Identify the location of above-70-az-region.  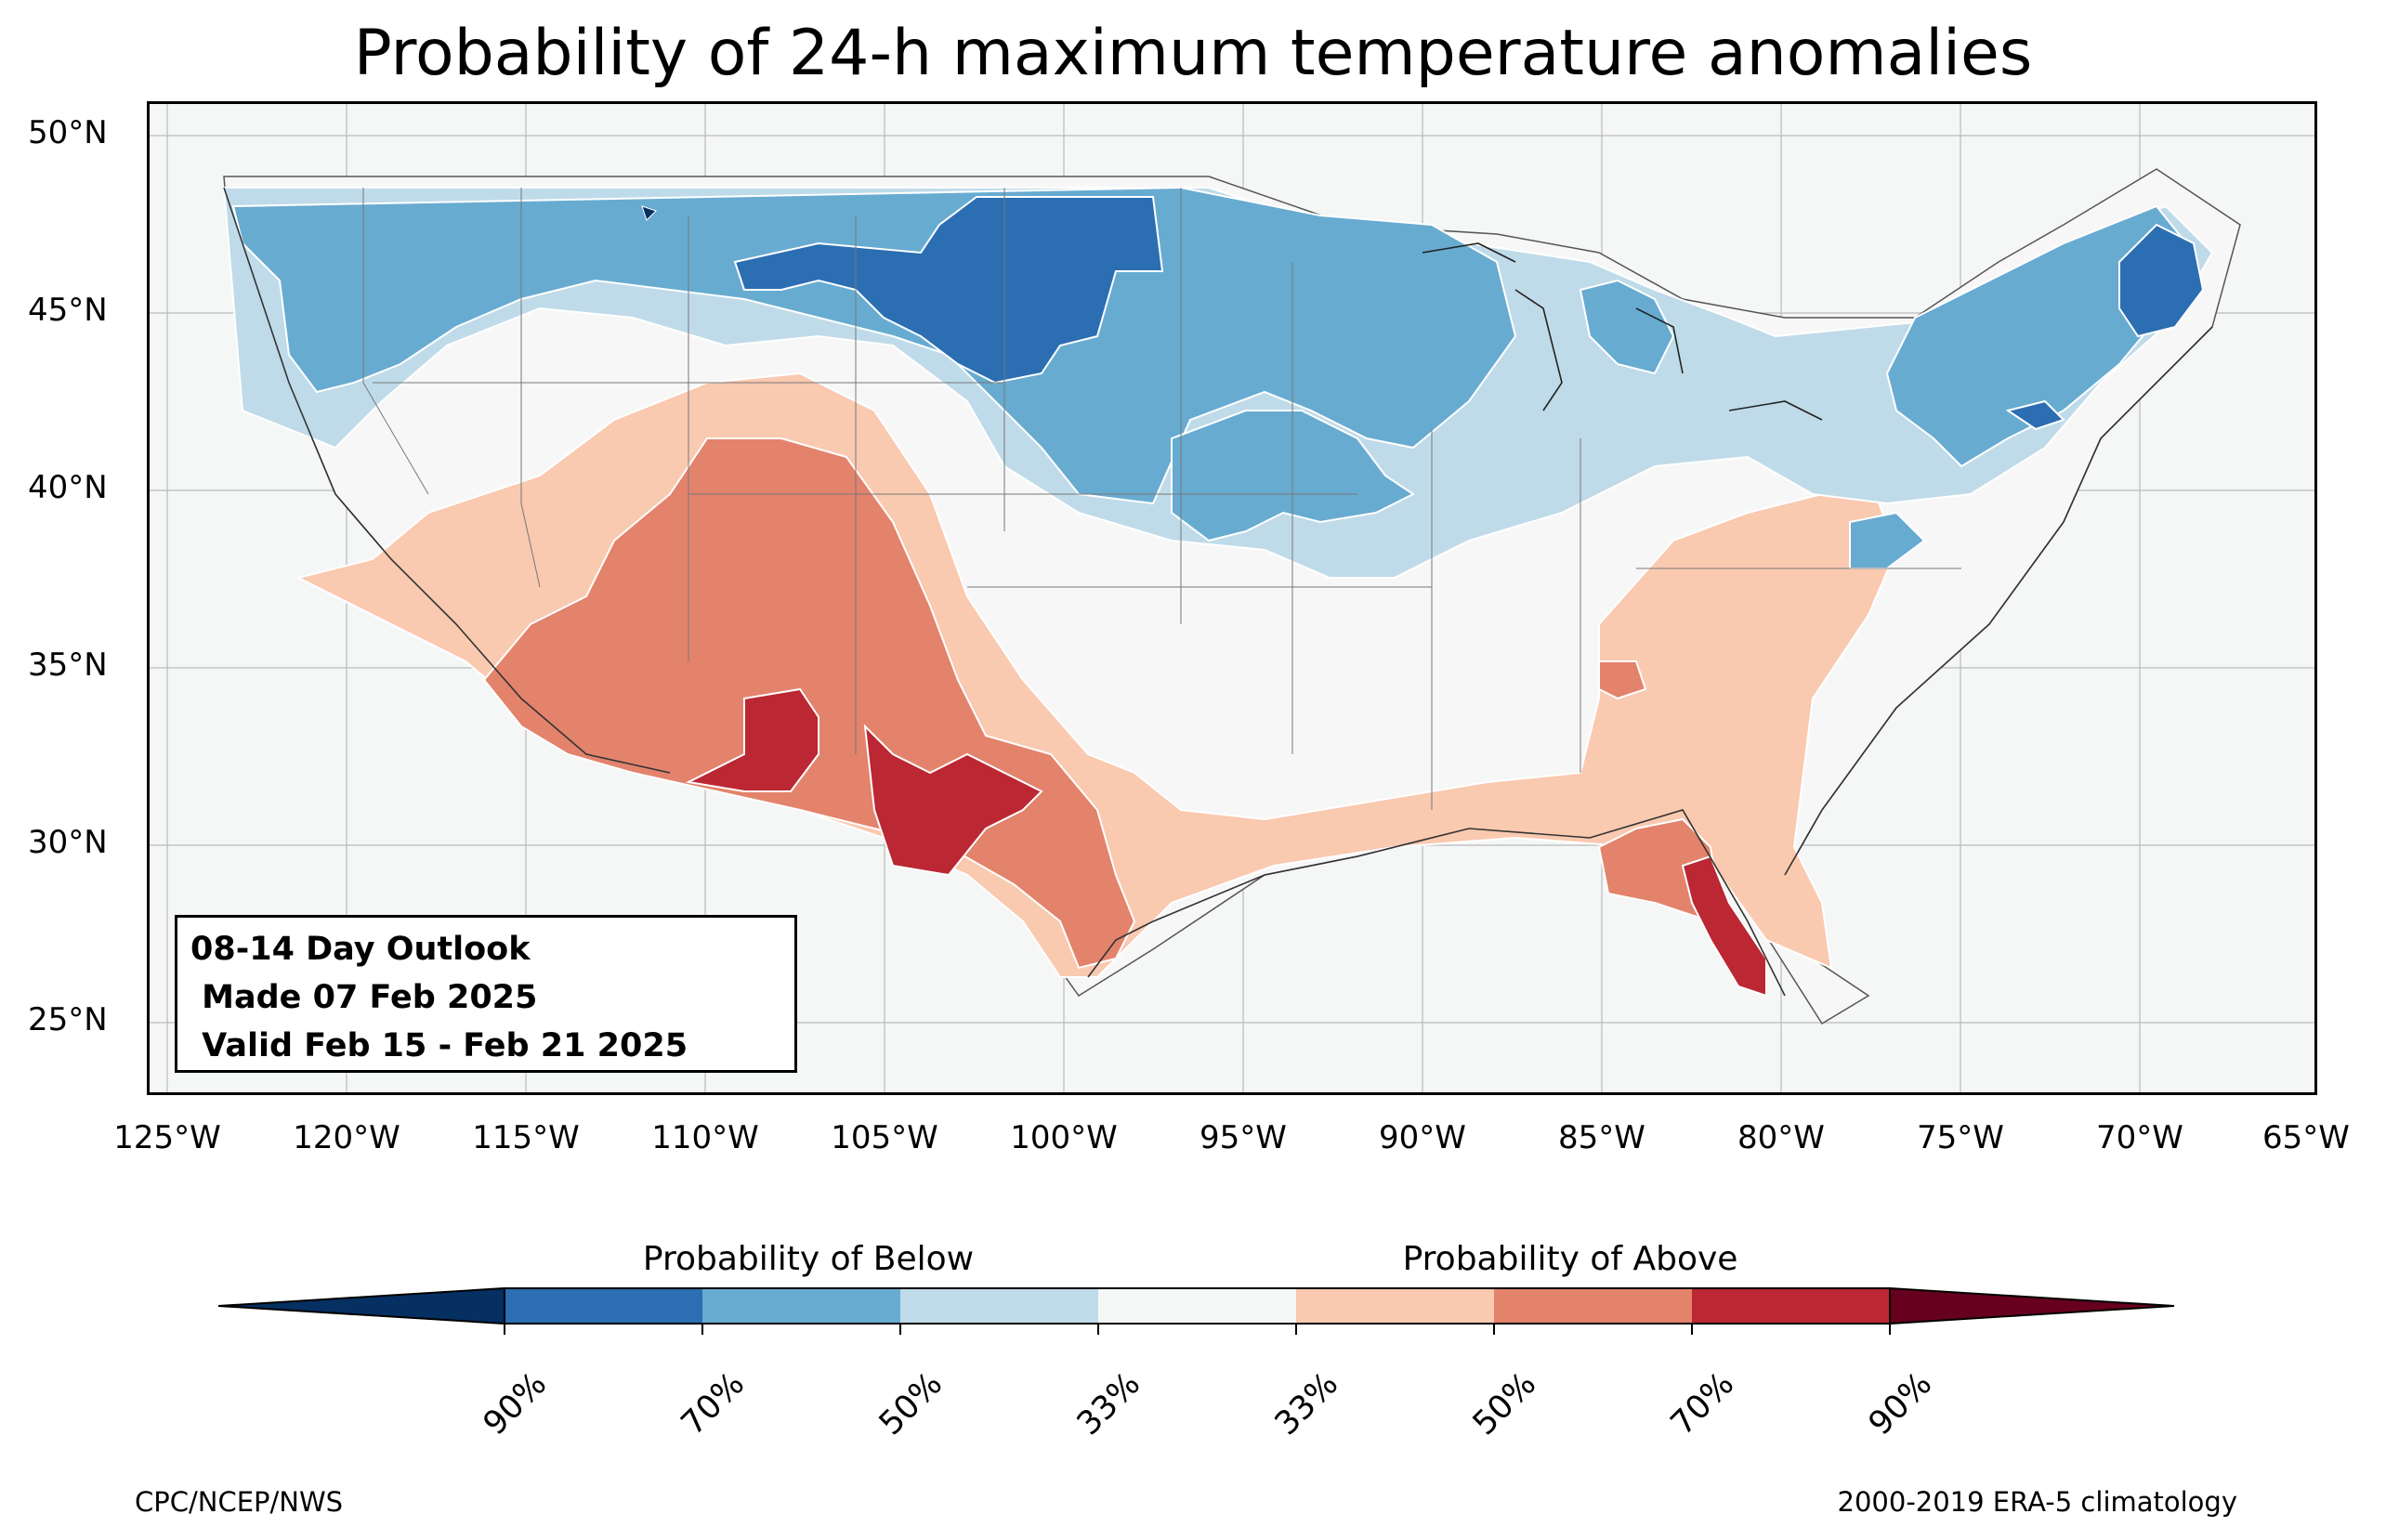
(752, 739).